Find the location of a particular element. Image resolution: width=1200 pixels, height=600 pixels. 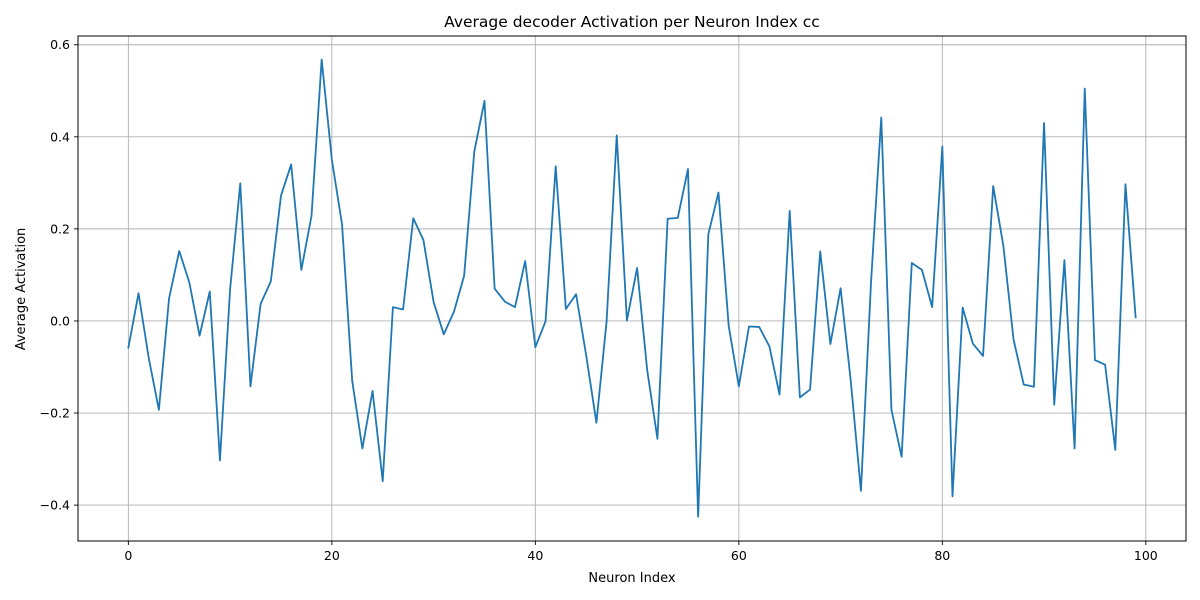

y-tick-label: 0.0 is located at coordinates (60, 320).